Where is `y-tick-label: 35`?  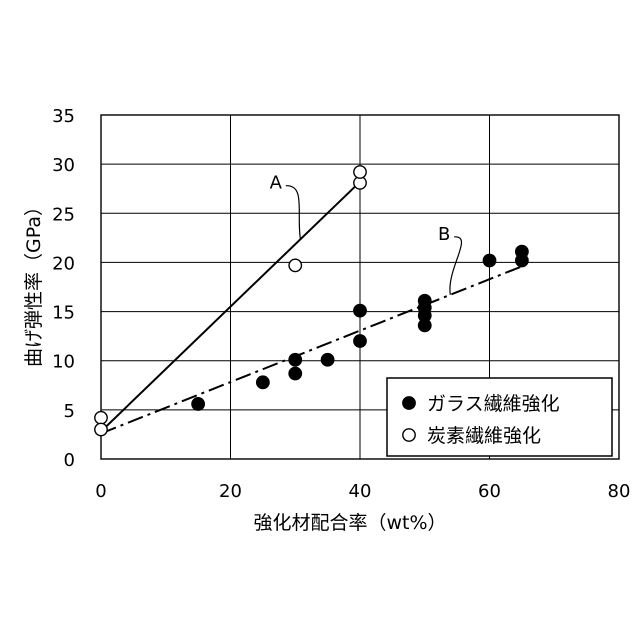 y-tick-label: 35 is located at coordinates (63, 116).